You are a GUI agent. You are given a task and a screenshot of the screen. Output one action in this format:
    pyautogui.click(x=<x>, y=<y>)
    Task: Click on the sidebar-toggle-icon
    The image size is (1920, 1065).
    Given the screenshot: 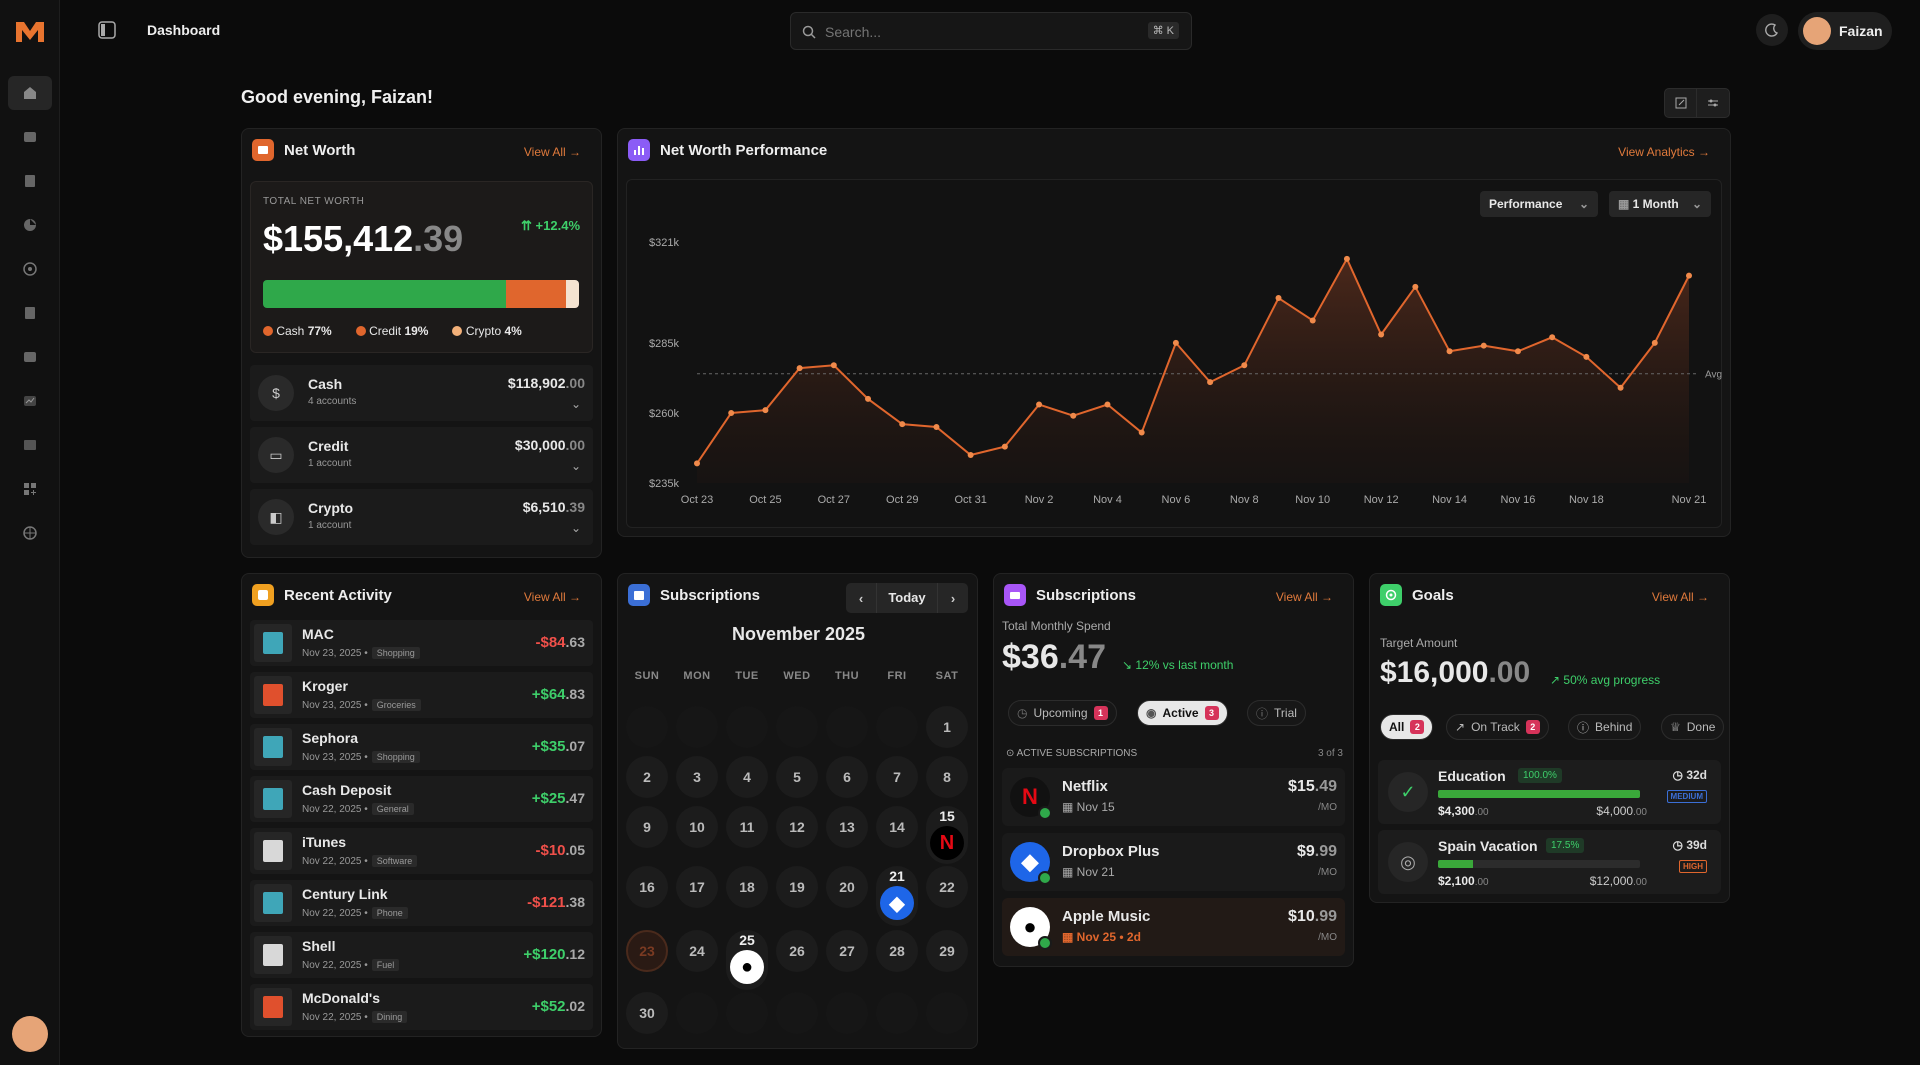 What is the action you would take?
    pyautogui.click(x=107, y=32)
    